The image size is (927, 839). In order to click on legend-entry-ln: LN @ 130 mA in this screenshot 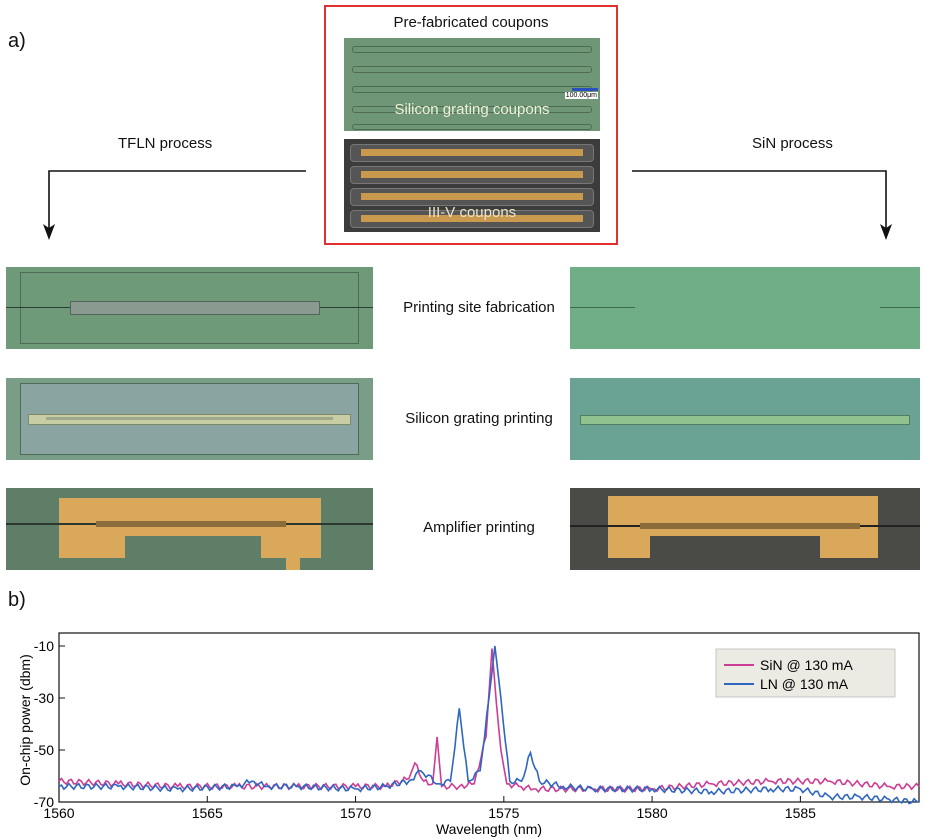, I will do `click(804, 684)`.